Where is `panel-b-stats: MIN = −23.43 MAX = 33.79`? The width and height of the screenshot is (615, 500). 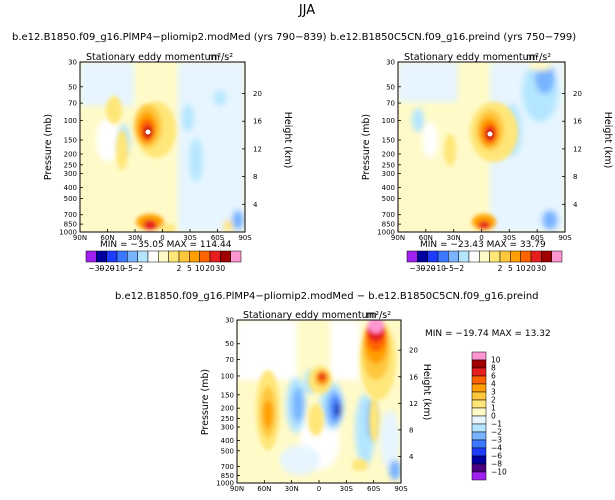
panel-b-stats: MIN = −23.43 MAX = 33.79 is located at coordinates (483, 245).